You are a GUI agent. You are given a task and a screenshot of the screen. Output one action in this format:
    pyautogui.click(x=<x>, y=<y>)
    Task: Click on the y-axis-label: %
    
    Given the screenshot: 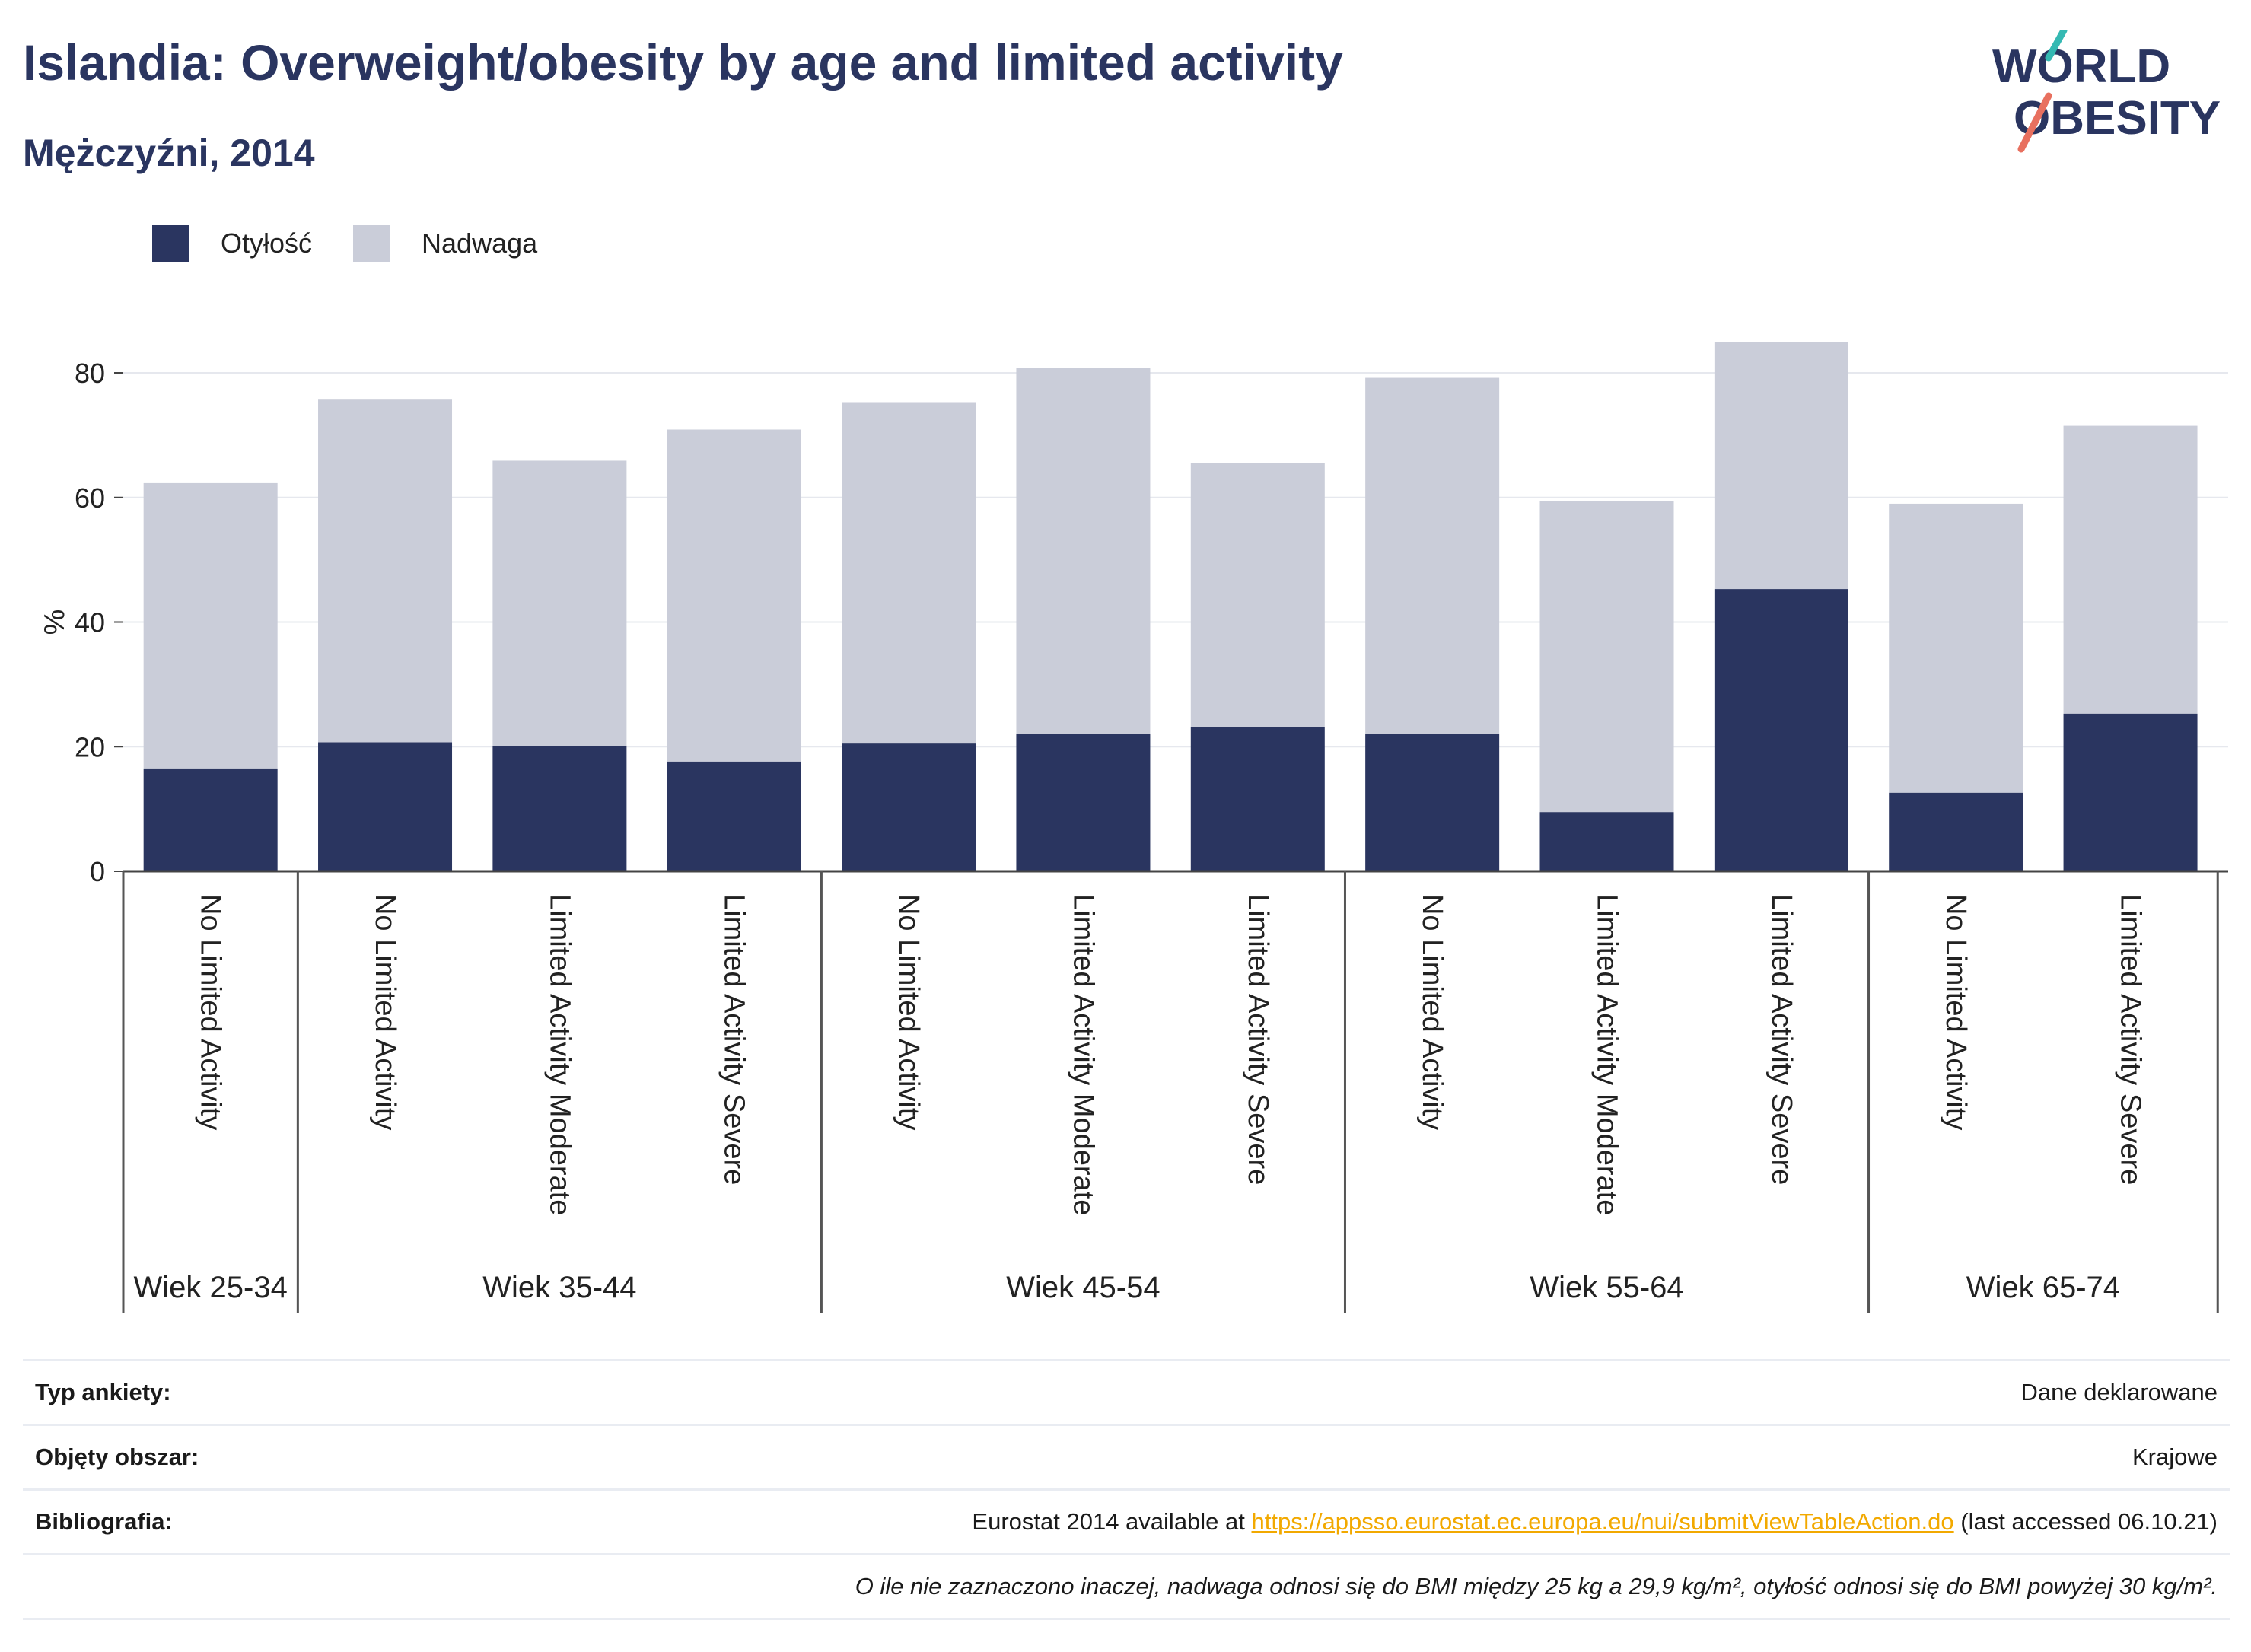 What is the action you would take?
    pyautogui.click(x=55, y=622)
    